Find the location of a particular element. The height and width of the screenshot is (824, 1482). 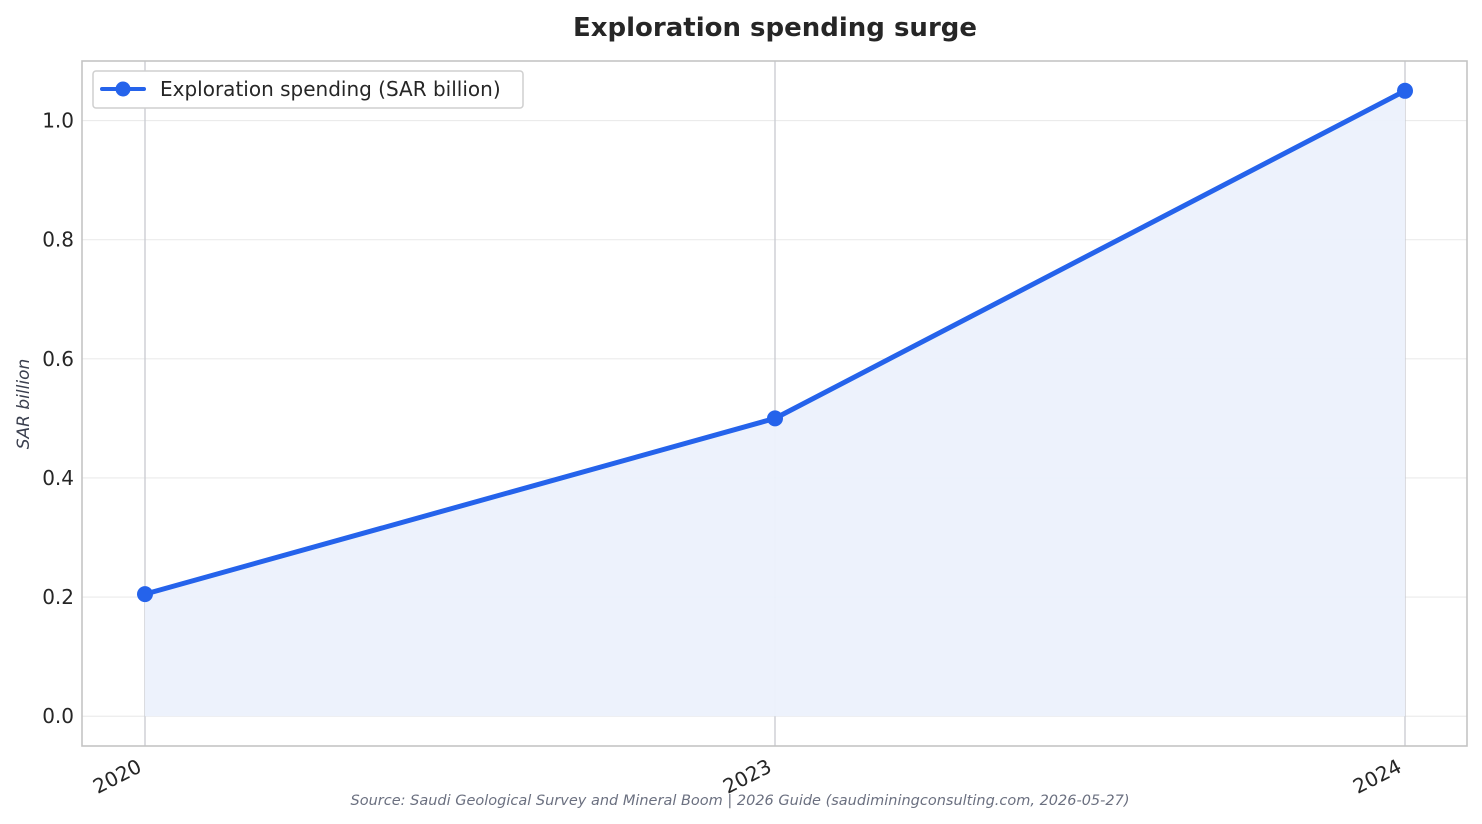

legend-marker is located at coordinates (123, 89).